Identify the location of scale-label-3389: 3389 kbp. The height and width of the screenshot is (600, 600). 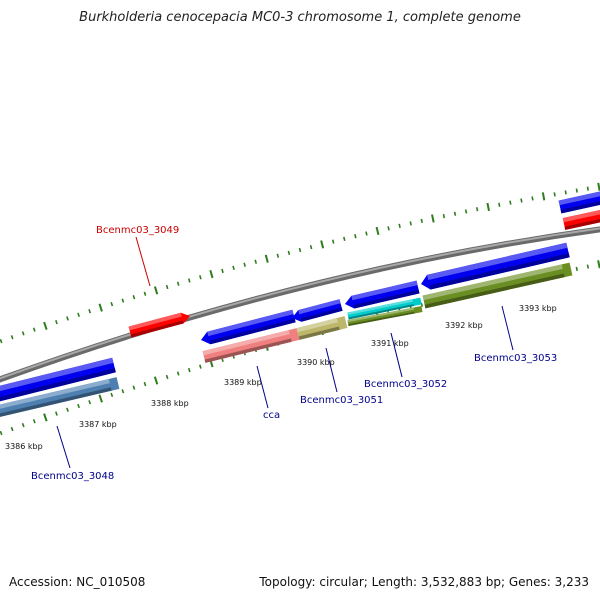
(243, 382).